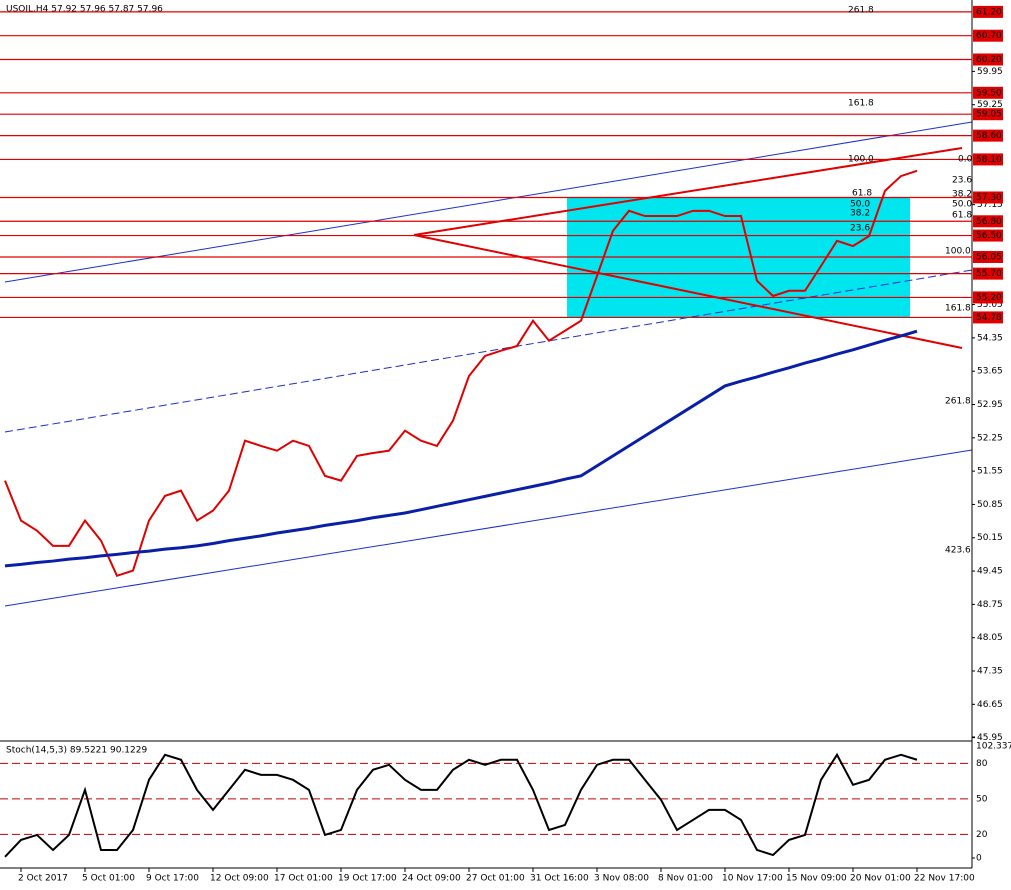 This screenshot has width=1011, height=890. I want to click on stoch-tick-label: 80, so click(982, 764).